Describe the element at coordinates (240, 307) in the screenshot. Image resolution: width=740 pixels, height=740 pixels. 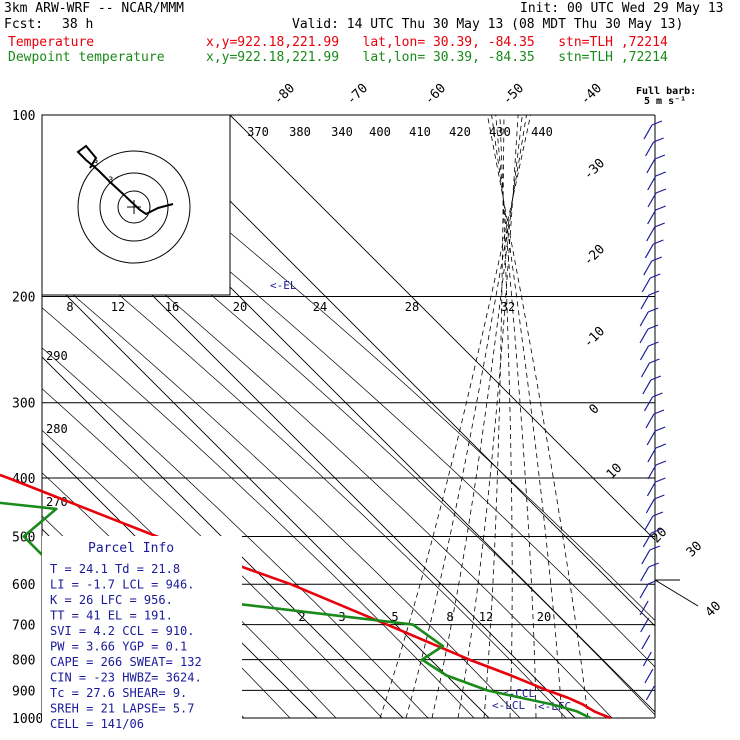
I see `hodo-speed-label: 20` at that location.